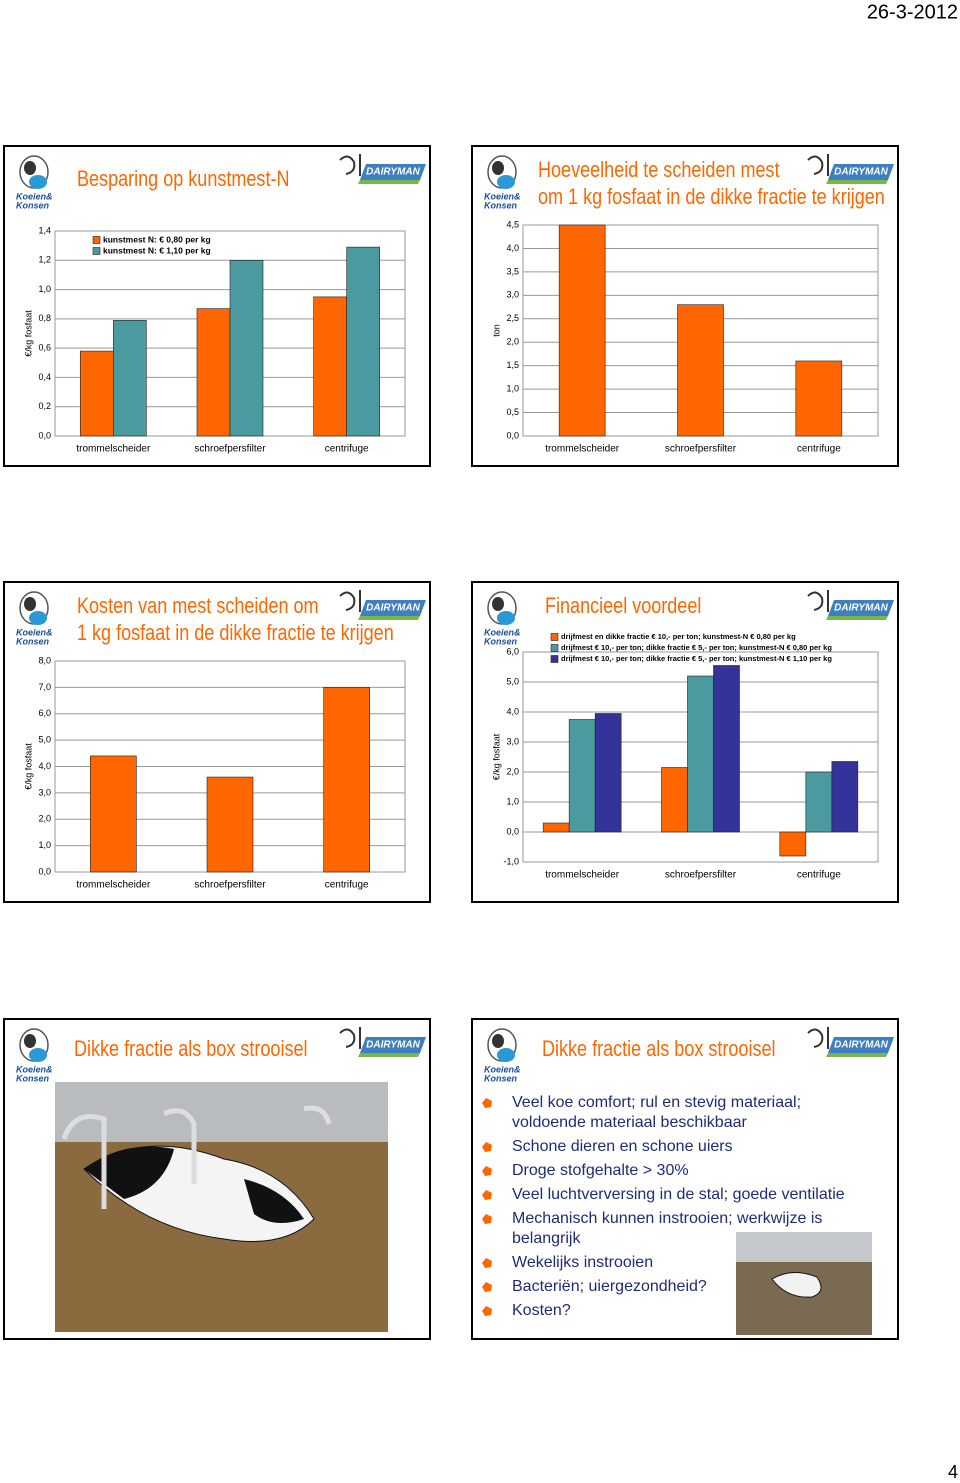 This screenshot has width=960, height=1483. I want to click on y-tick-label: 0,8, so click(44, 318).